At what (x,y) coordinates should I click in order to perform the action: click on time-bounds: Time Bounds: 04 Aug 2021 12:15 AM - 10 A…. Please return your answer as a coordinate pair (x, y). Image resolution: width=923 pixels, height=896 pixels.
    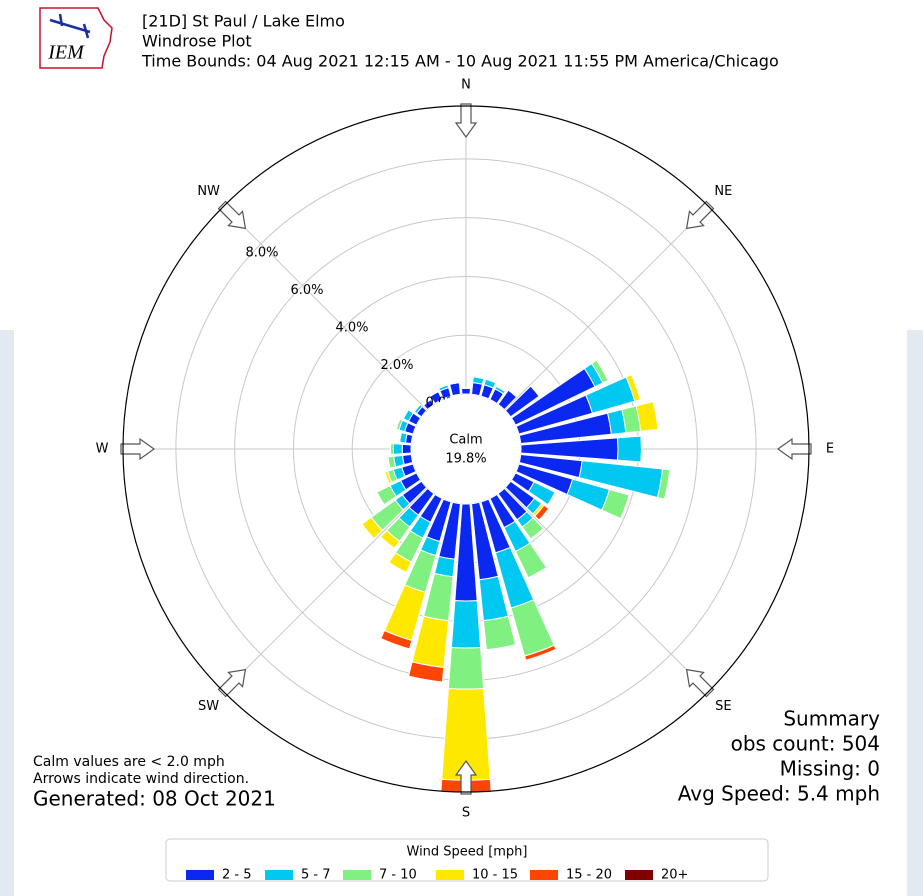
    Looking at the image, I should click on (460, 61).